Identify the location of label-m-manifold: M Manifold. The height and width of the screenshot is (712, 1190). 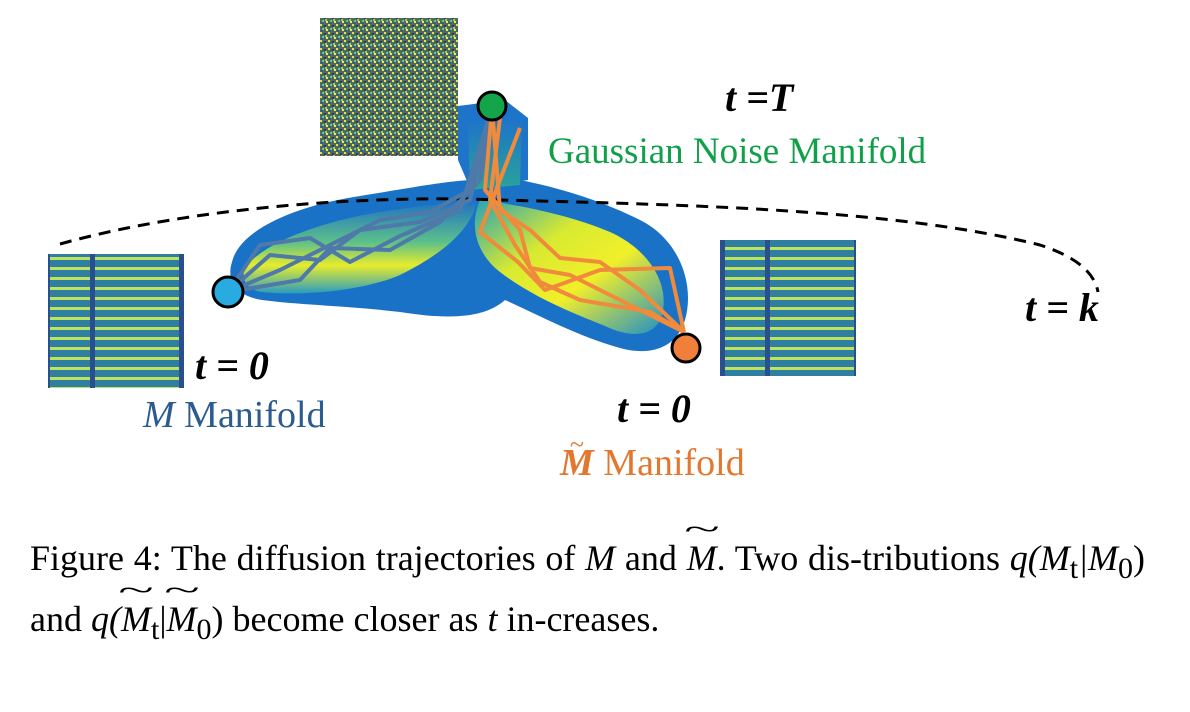
(234, 415).